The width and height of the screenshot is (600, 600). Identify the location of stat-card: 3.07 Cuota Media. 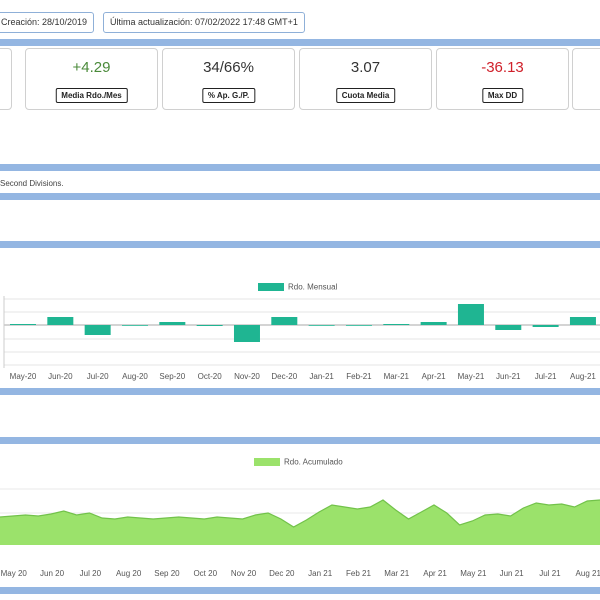
(365, 79).